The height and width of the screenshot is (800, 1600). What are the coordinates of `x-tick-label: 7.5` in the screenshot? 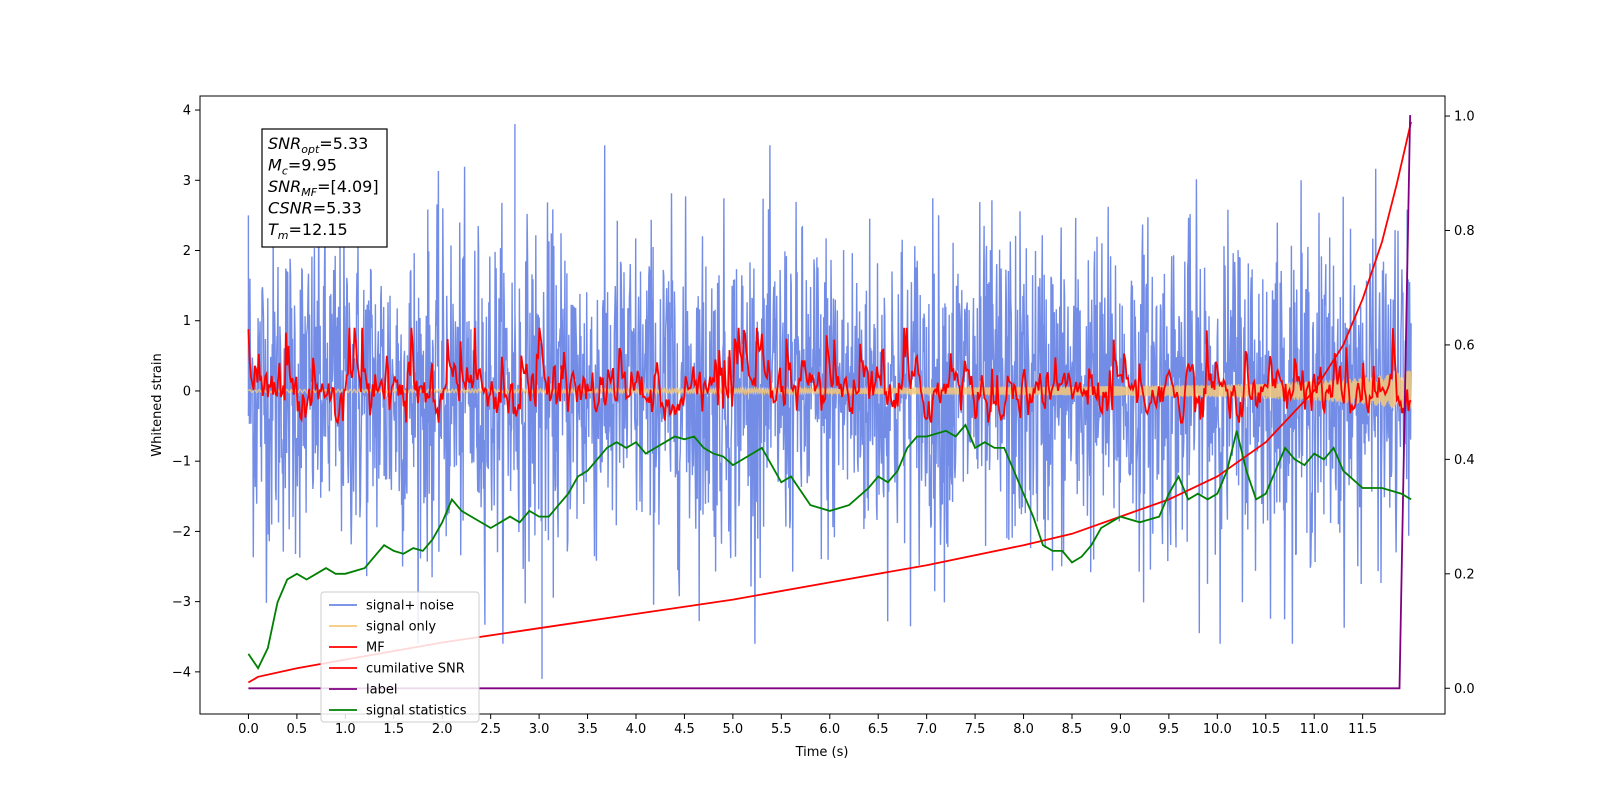 It's located at (975, 729).